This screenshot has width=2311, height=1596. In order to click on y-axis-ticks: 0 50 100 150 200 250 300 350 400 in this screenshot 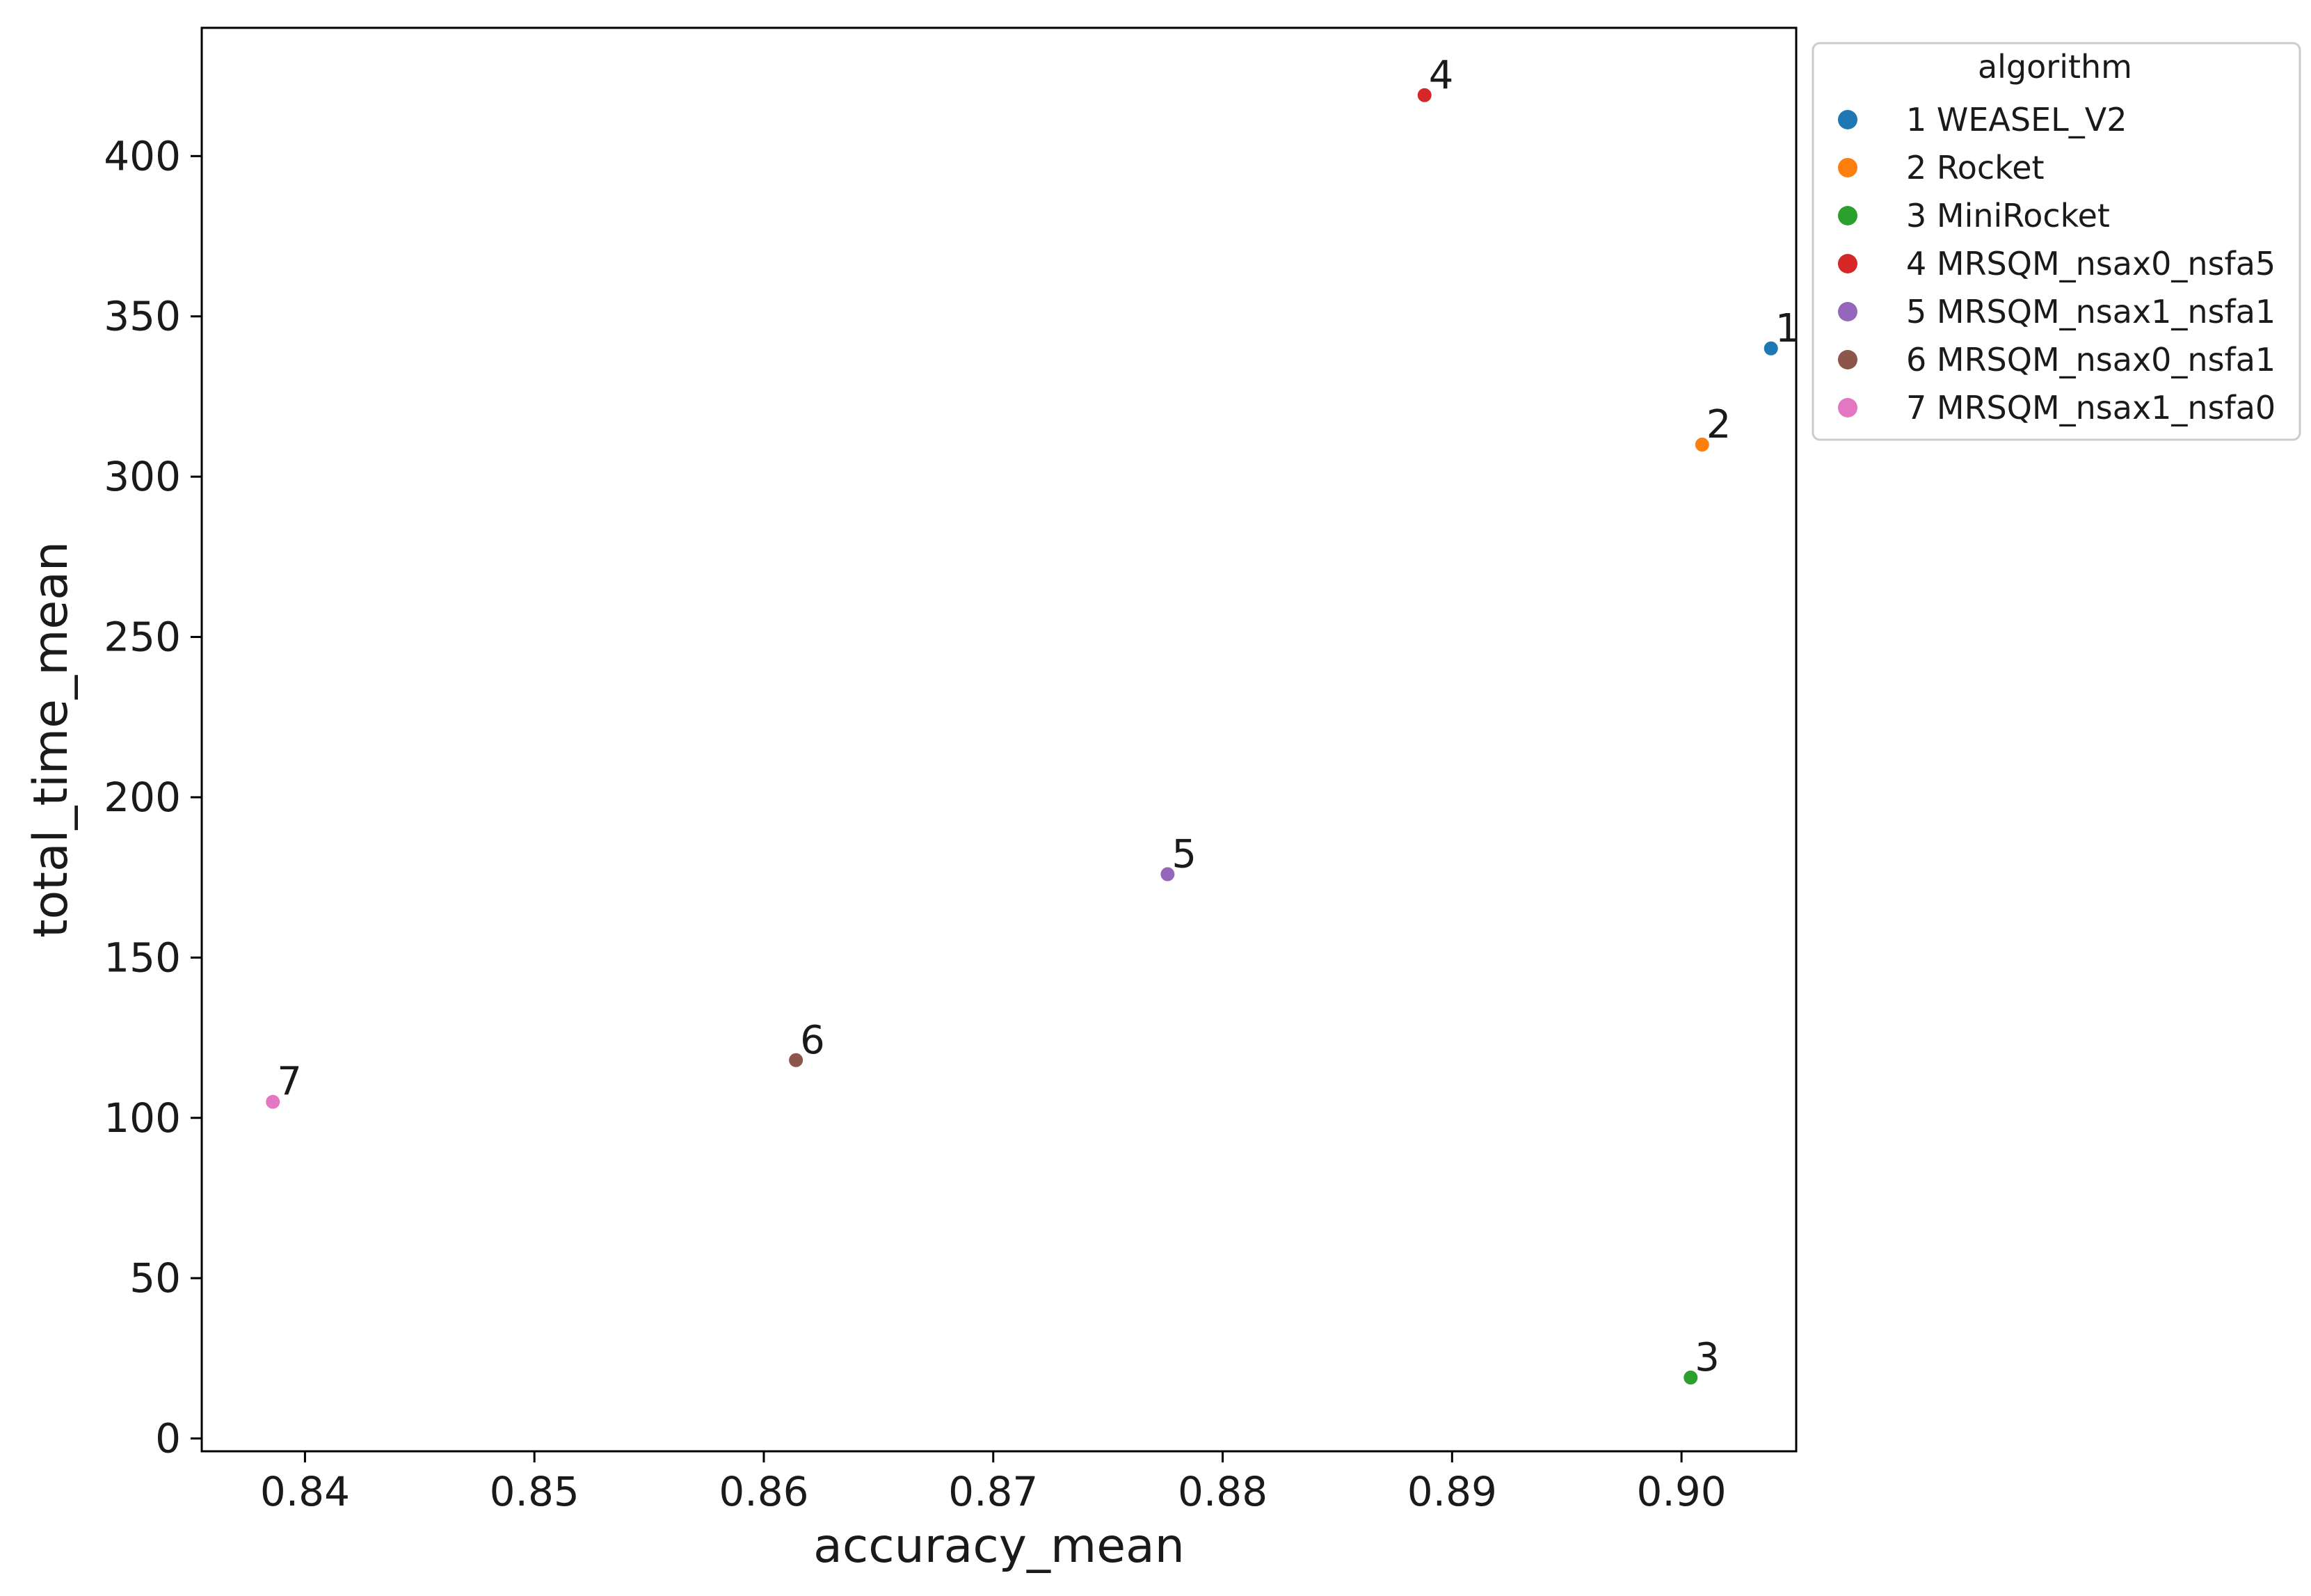, I will do `click(153, 797)`.